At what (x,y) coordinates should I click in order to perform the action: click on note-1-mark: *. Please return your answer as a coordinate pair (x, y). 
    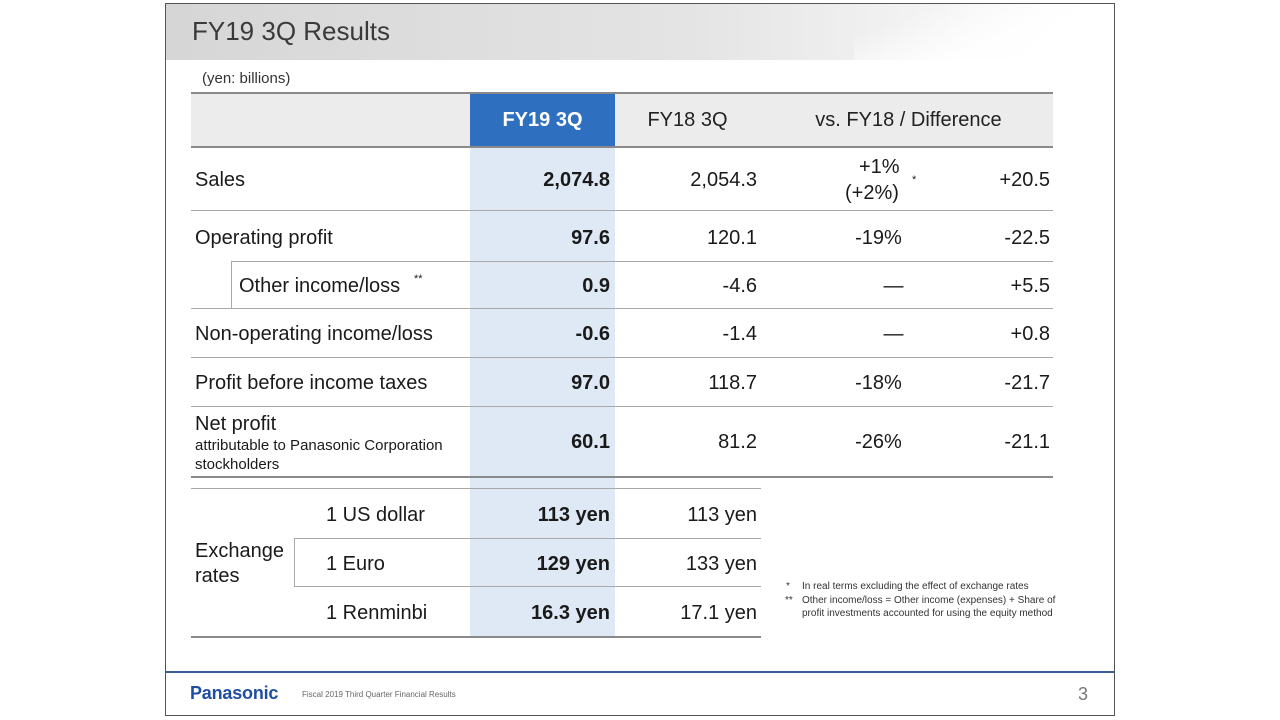
    Looking at the image, I should click on (788, 586).